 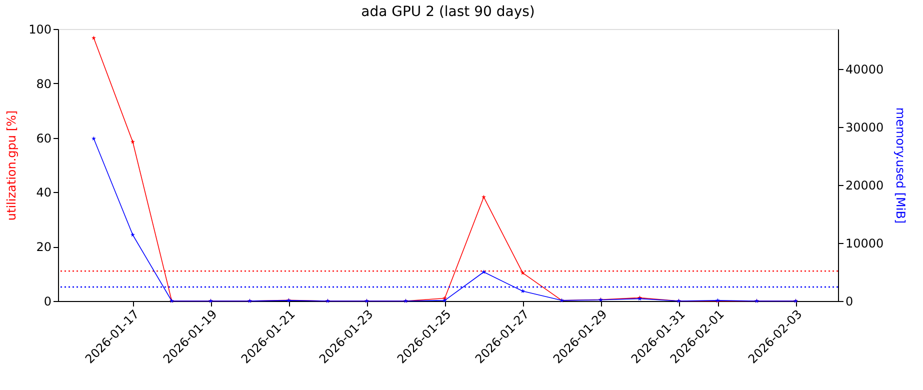 I want to click on y2-tick-label: 30000, so click(x=865, y=127).